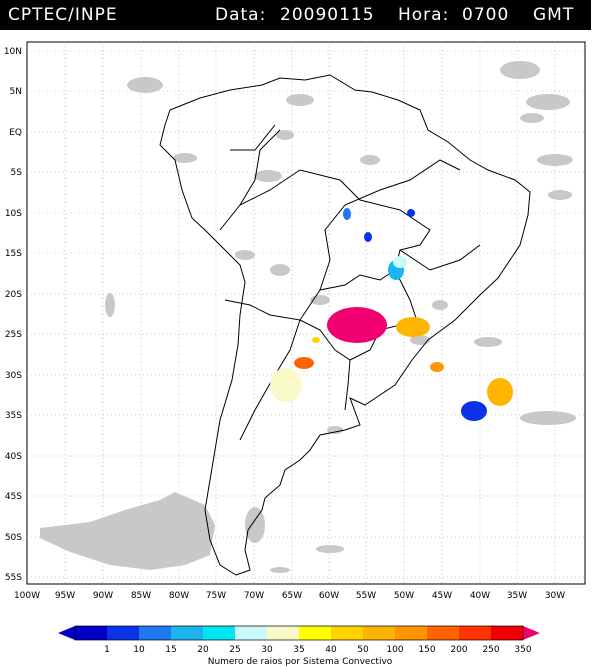 This screenshot has height=670, width=600. I want to click on legend-tick-1: 1, so click(107, 650).